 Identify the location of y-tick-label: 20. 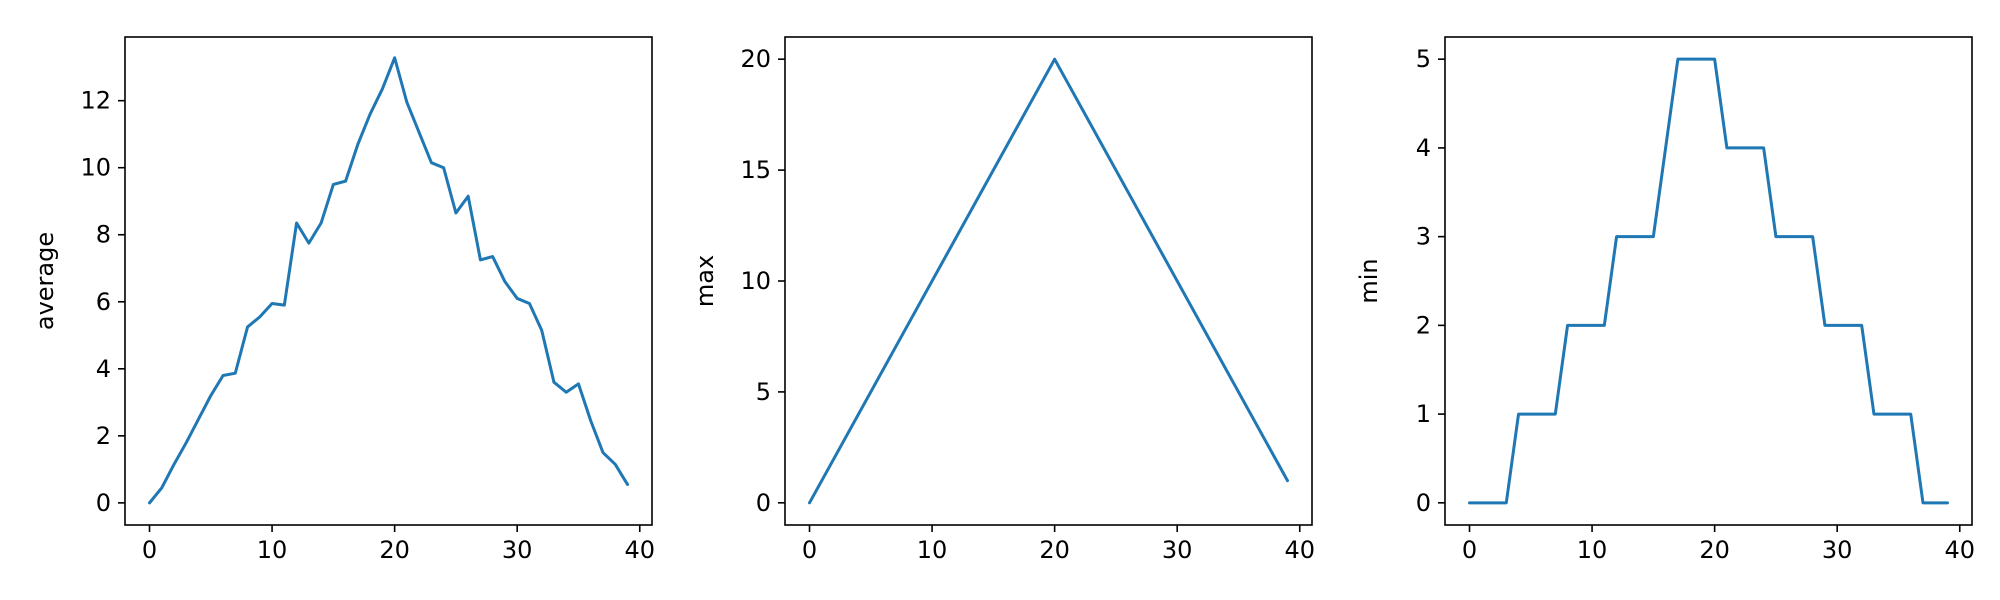
(755, 59).